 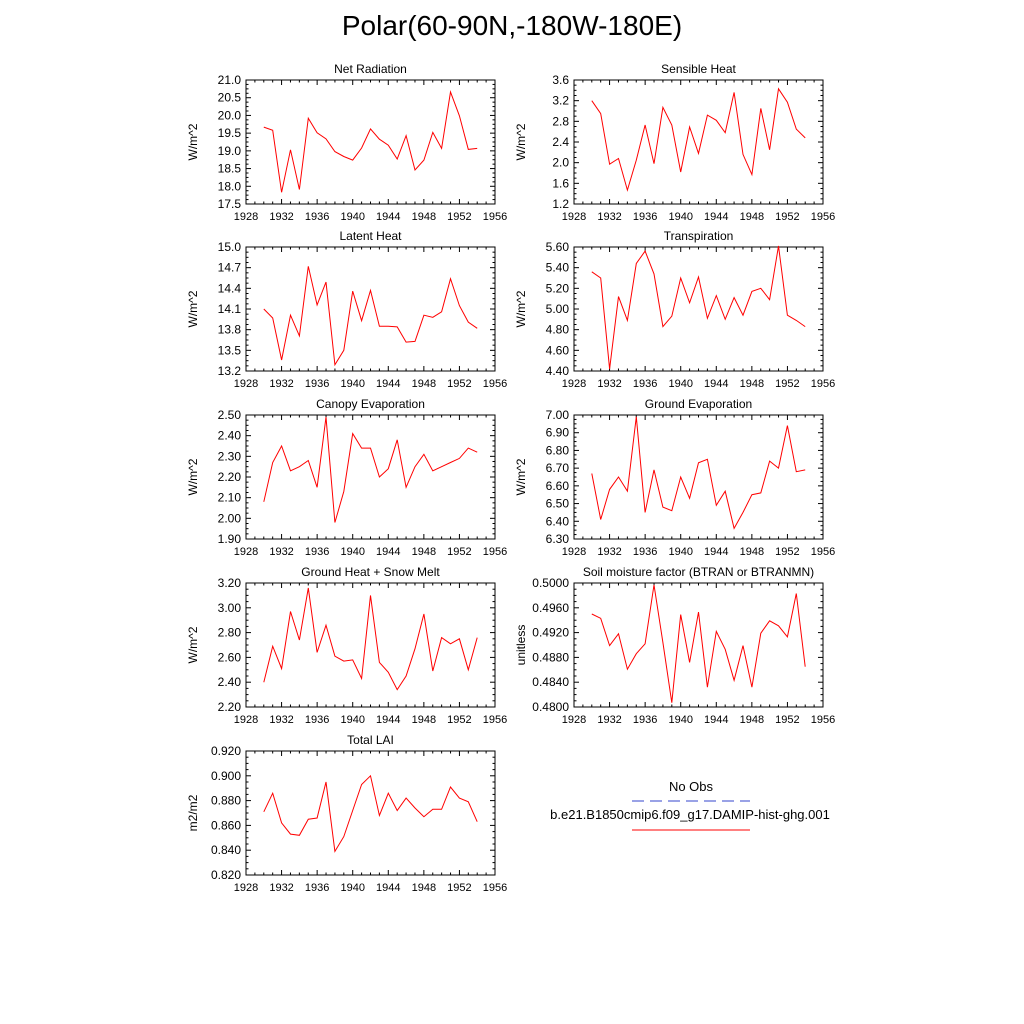 I want to click on y-tick-label: 2.8, so click(x=560, y=121).